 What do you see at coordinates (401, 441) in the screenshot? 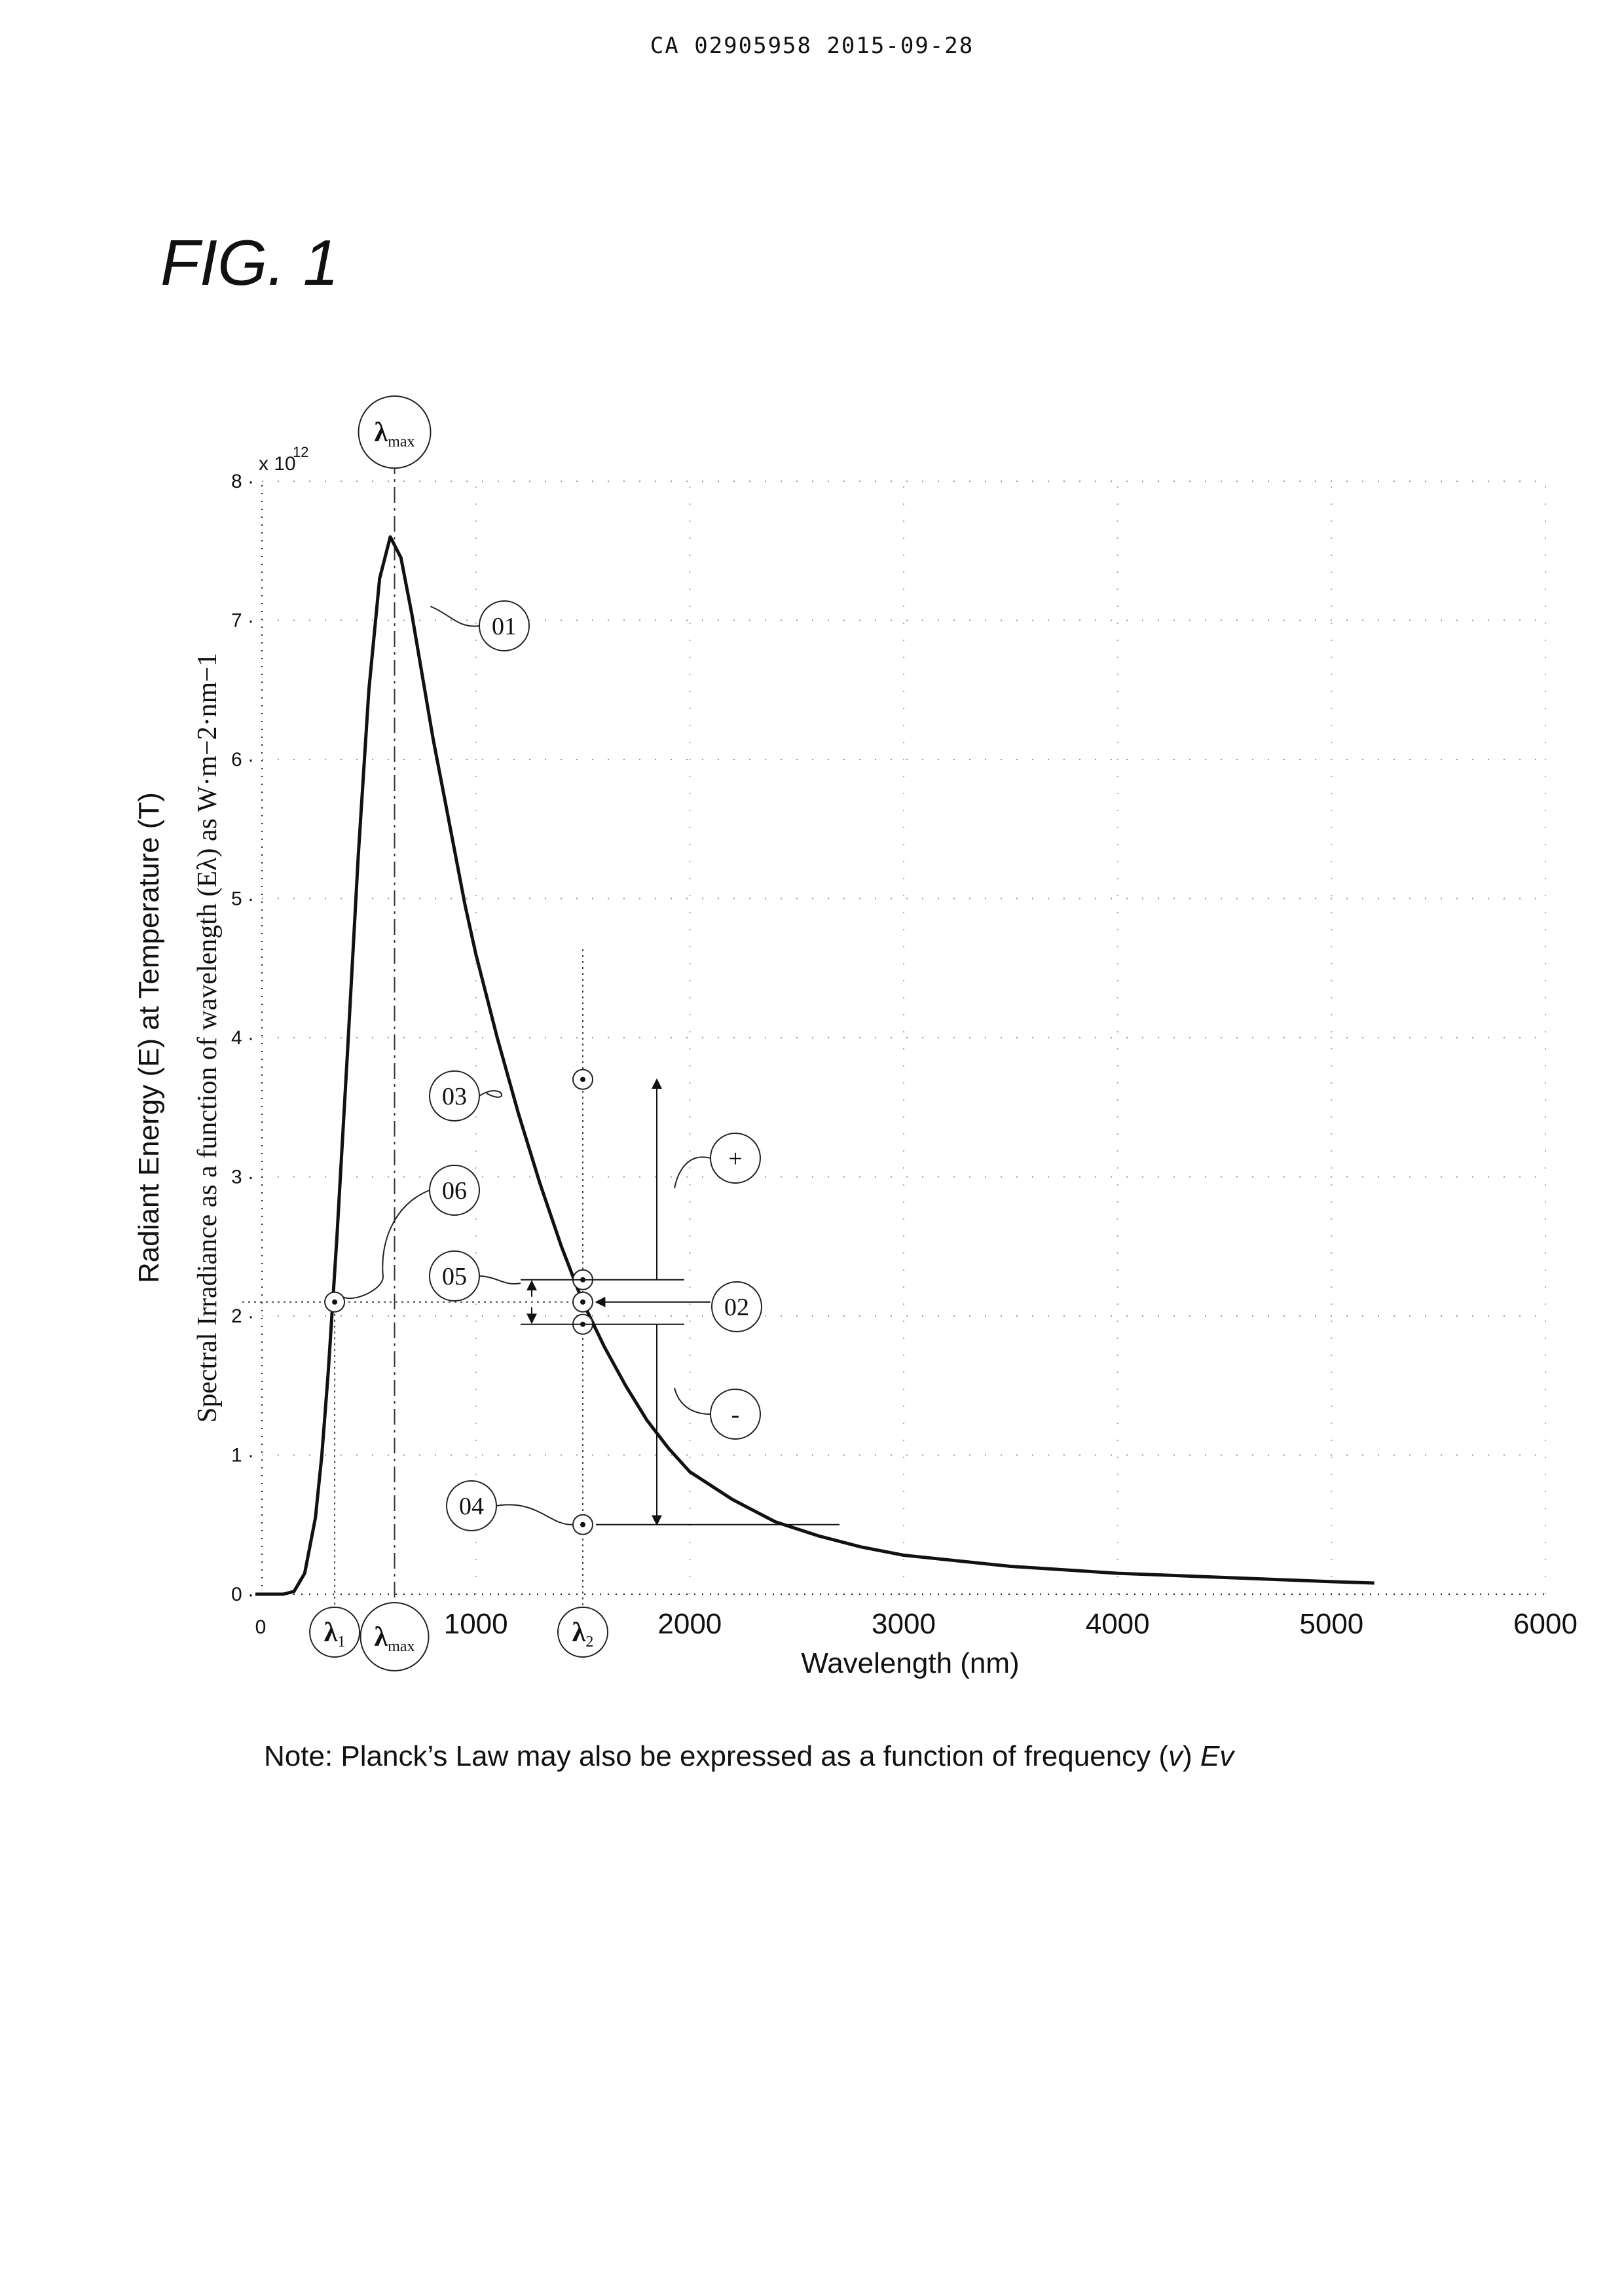
I see `lambda-max-top-subscript: max` at bounding box center [401, 441].